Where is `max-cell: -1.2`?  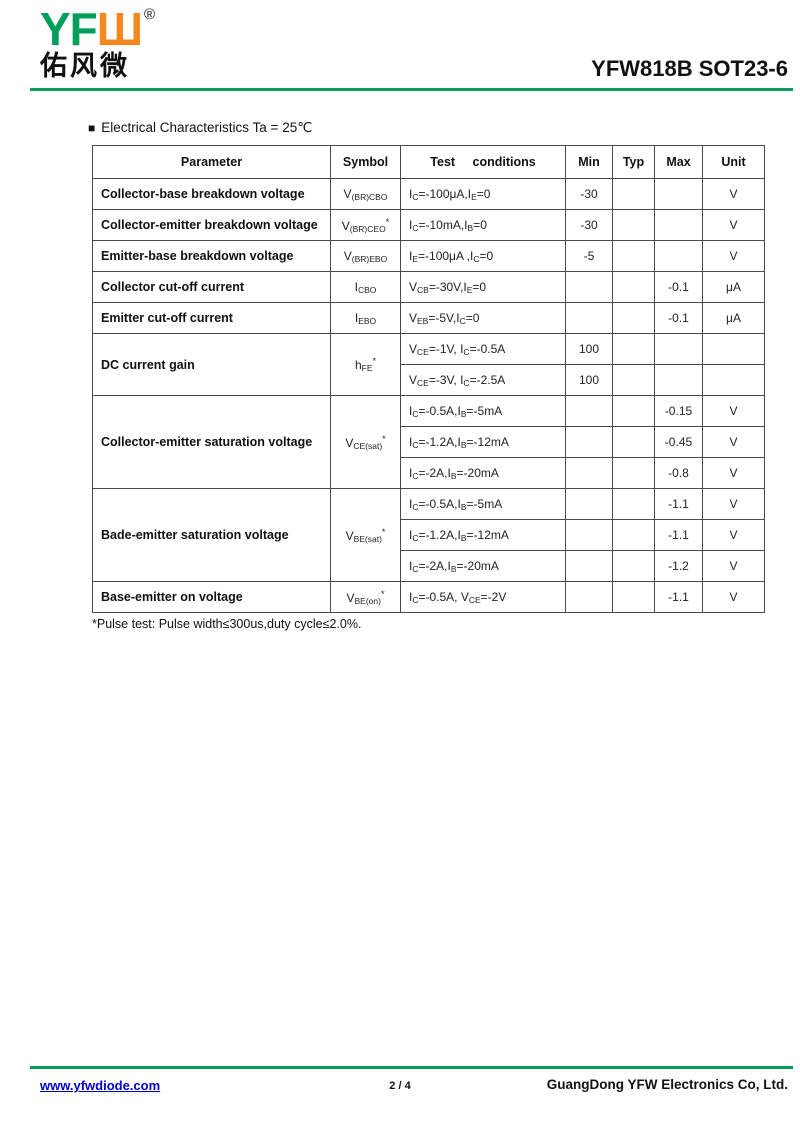 max-cell: -1.2 is located at coordinates (678, 566).